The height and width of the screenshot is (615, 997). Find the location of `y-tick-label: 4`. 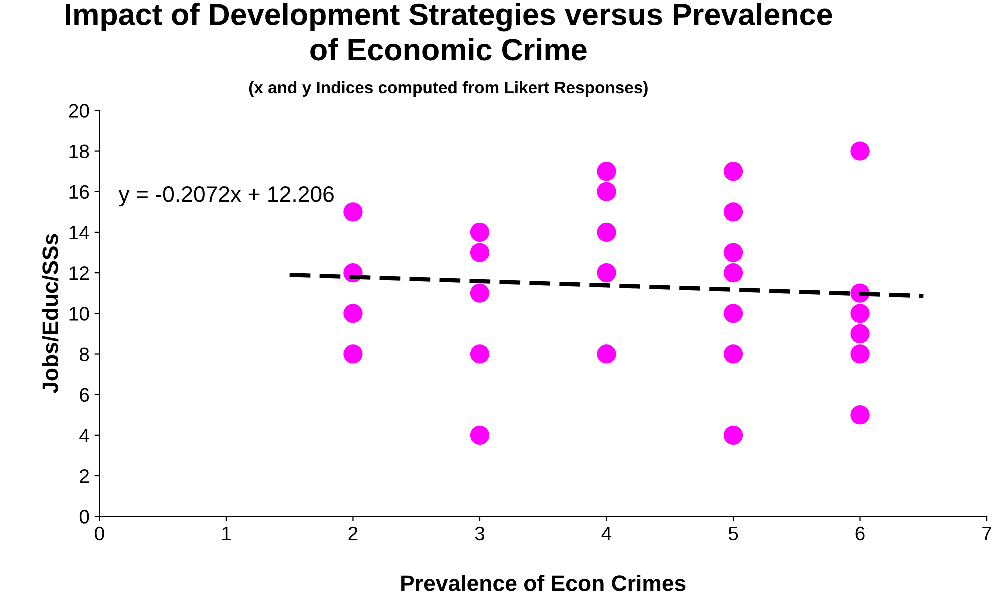

y-tick-label: 4 is located at coordinates (85, 435).